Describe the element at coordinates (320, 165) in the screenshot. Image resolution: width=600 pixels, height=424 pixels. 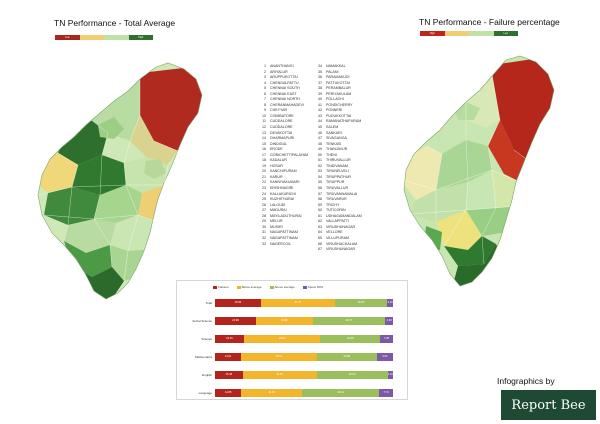
I see `district-number: 52` at that location.